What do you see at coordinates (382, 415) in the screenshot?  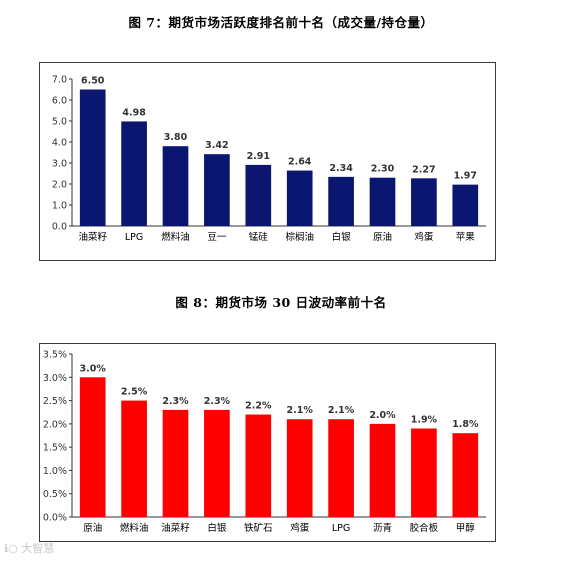 I see `data-label: 2.0%` at bounding box center [382, 415].